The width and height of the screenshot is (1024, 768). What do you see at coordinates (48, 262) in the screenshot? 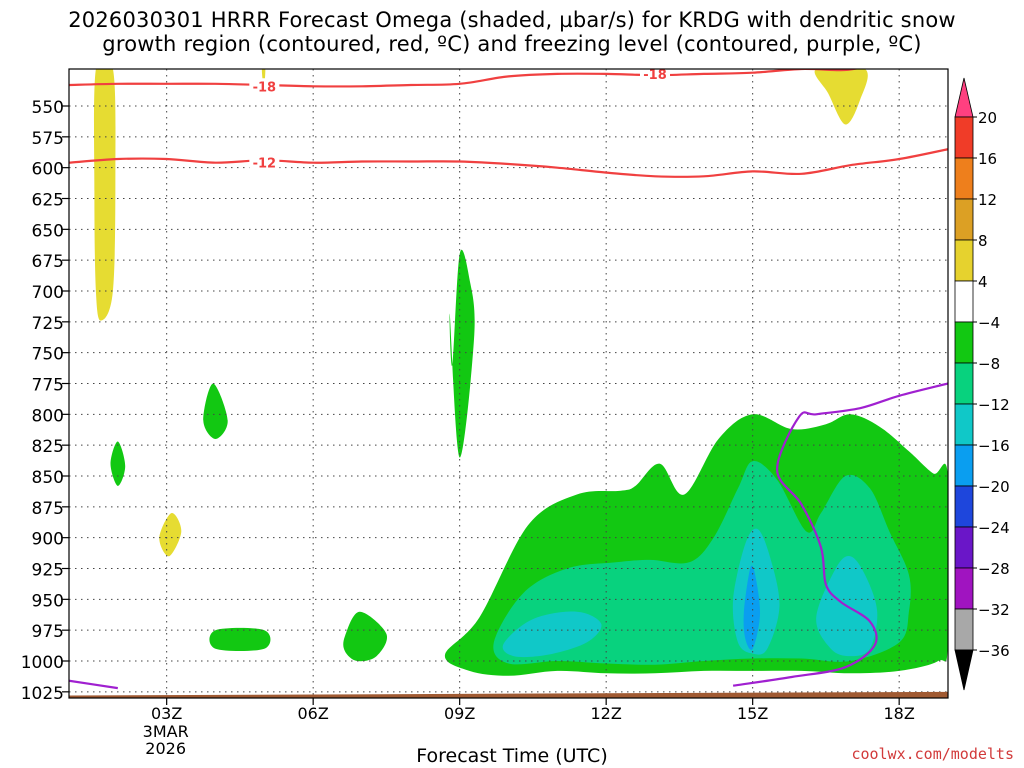
I see `y-tick-label-675: 675` at bounding box center [48, 262].